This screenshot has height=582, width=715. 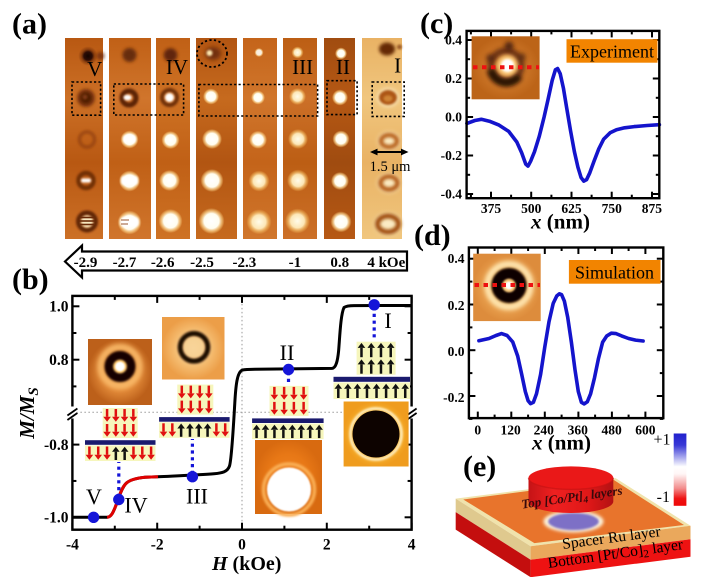 I want to click on svg-text: 750, so click(x=612, y=208).